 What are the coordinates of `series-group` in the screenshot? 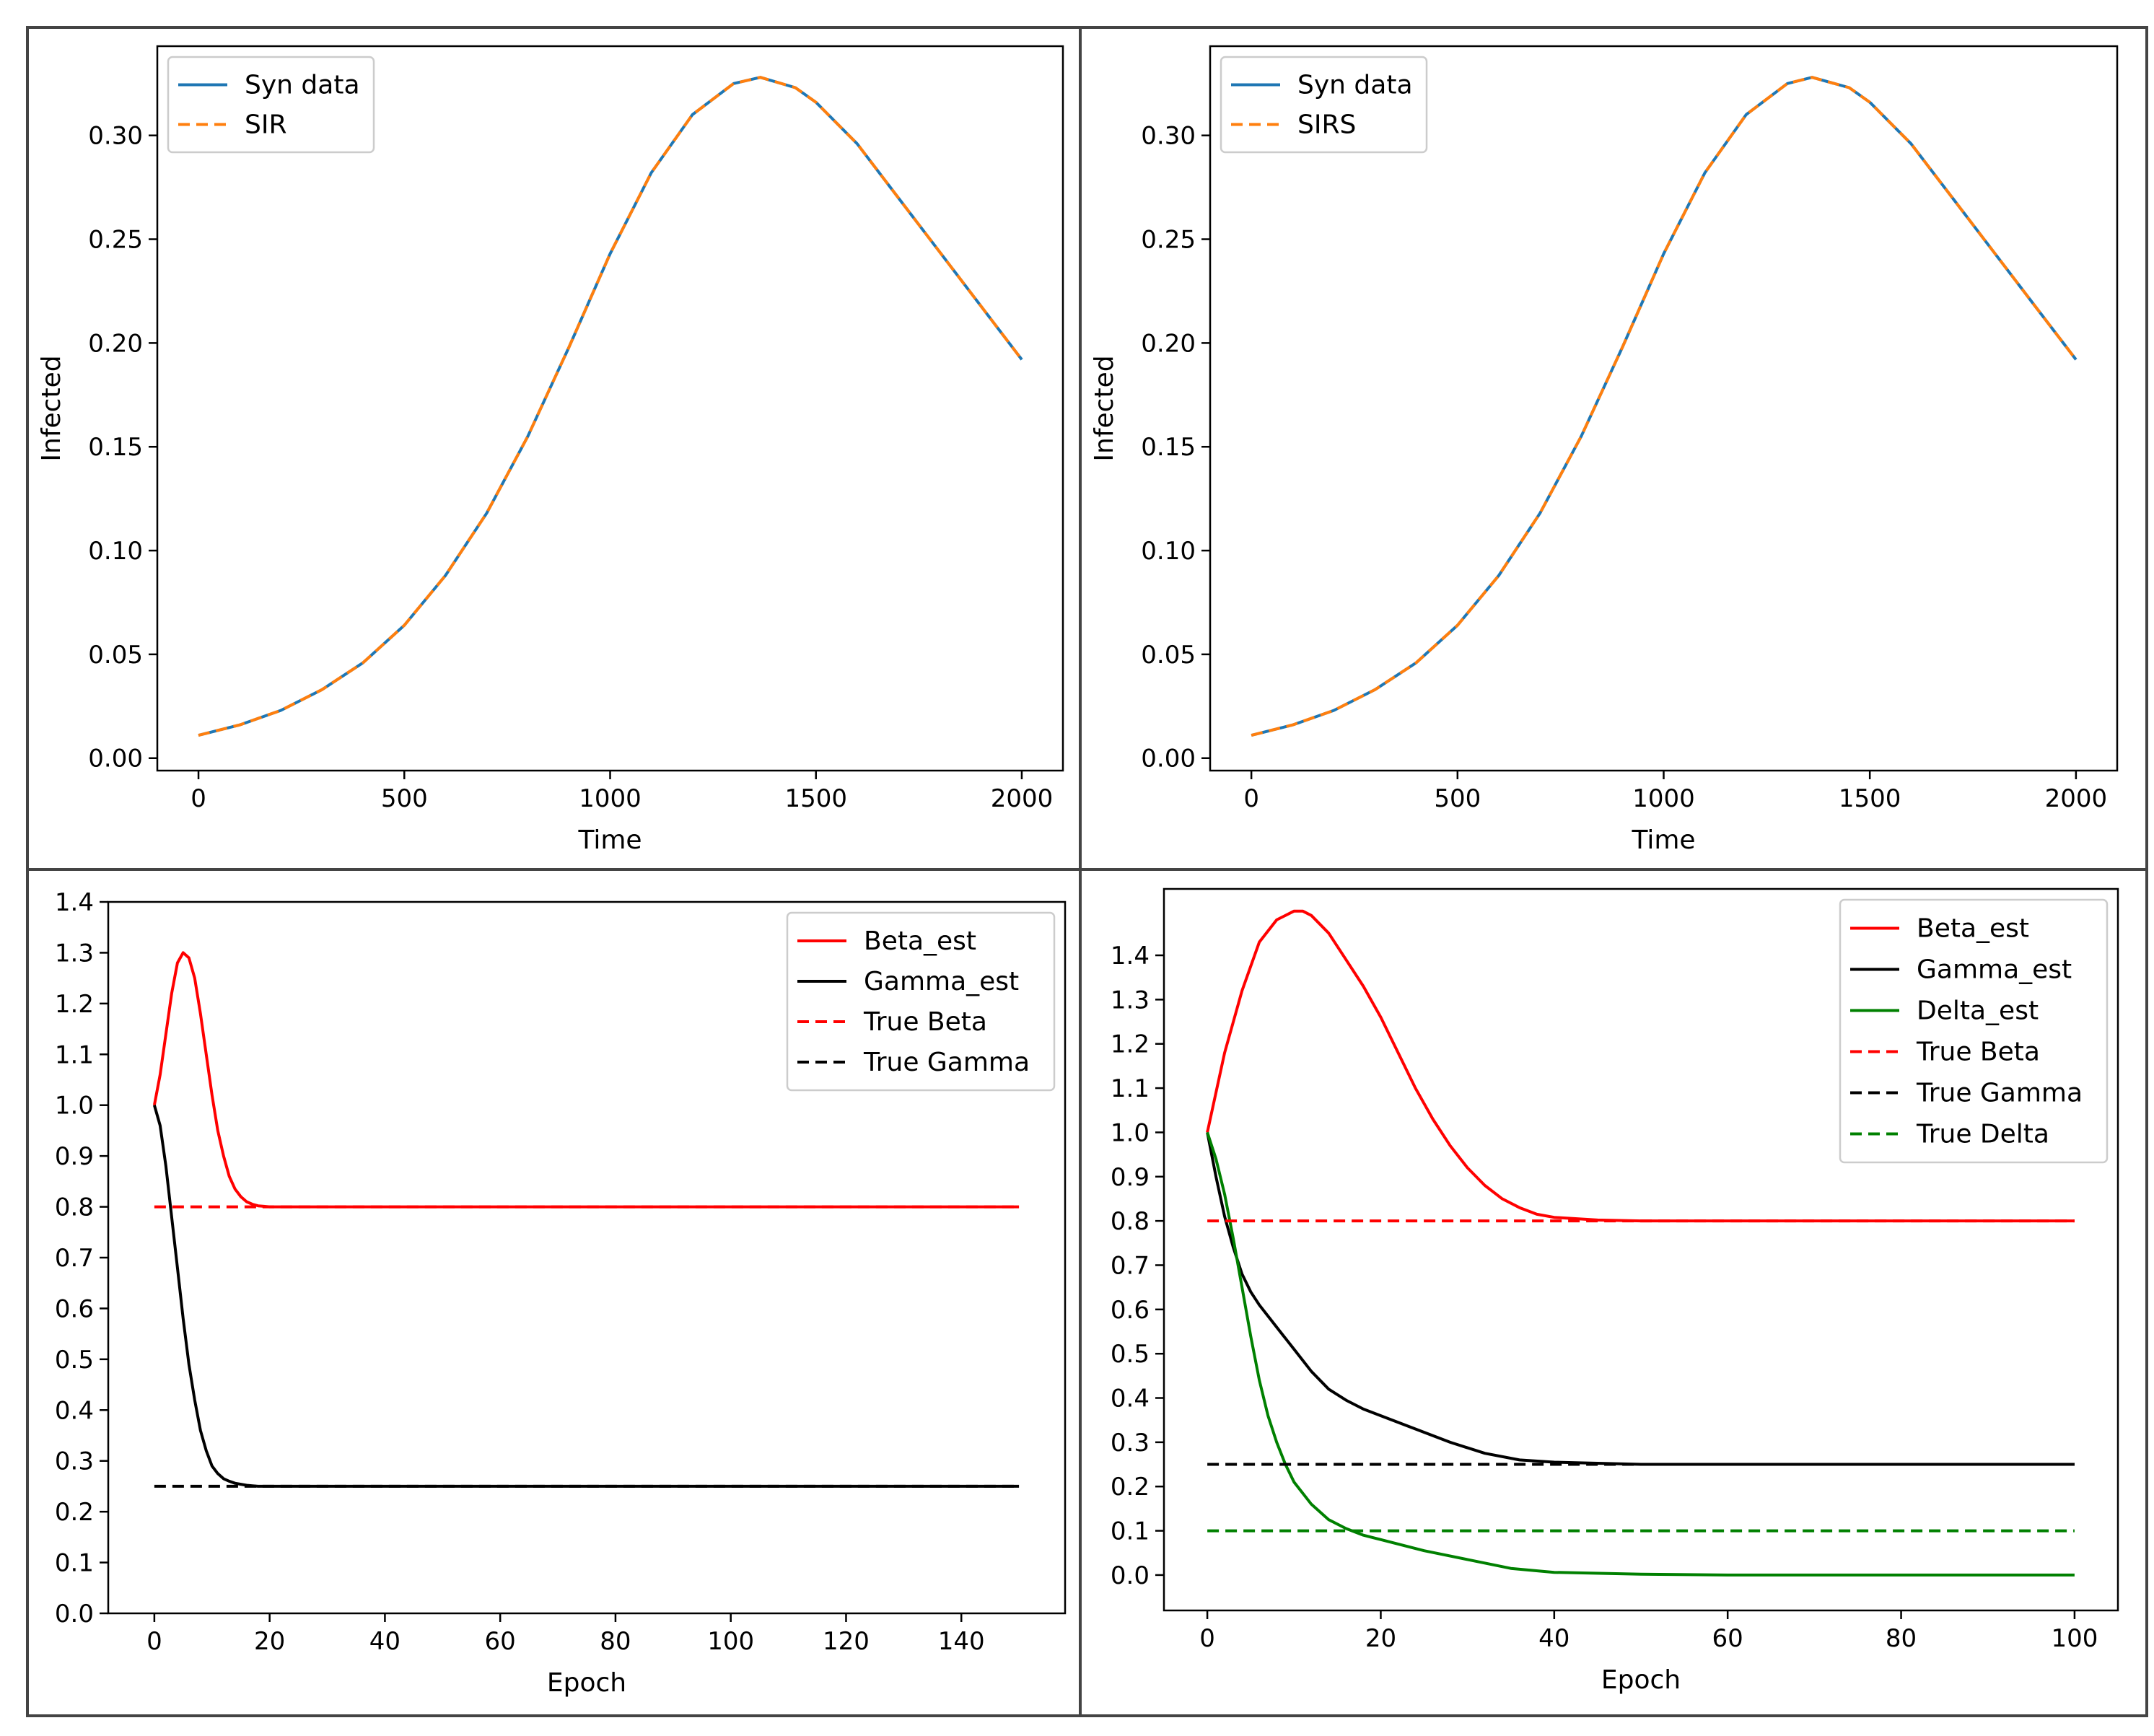 It's located at (586, 1219).